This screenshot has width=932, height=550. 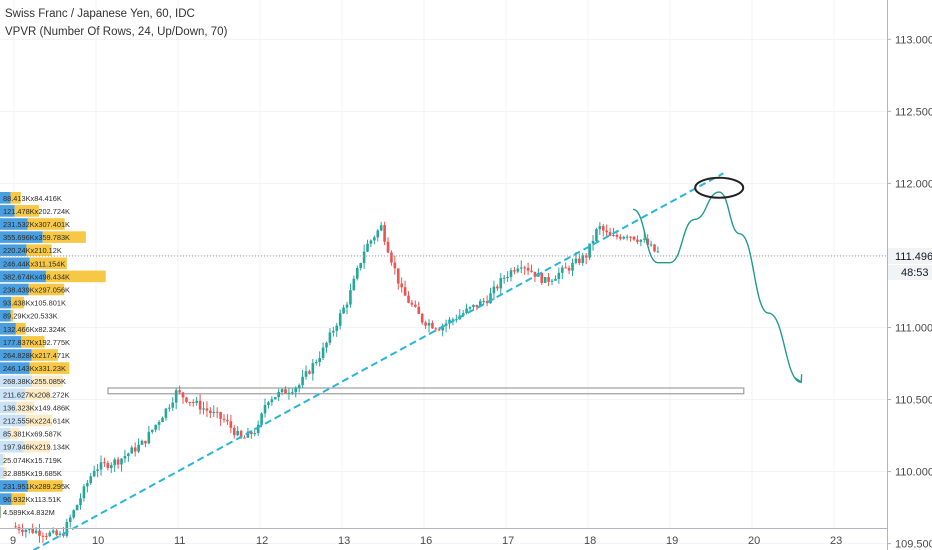 What do you see at coordinates (34, 303) in the screenshot?
I see `volume-row-label: 93.438Kx105.801K` at bounding box center [34, 303].